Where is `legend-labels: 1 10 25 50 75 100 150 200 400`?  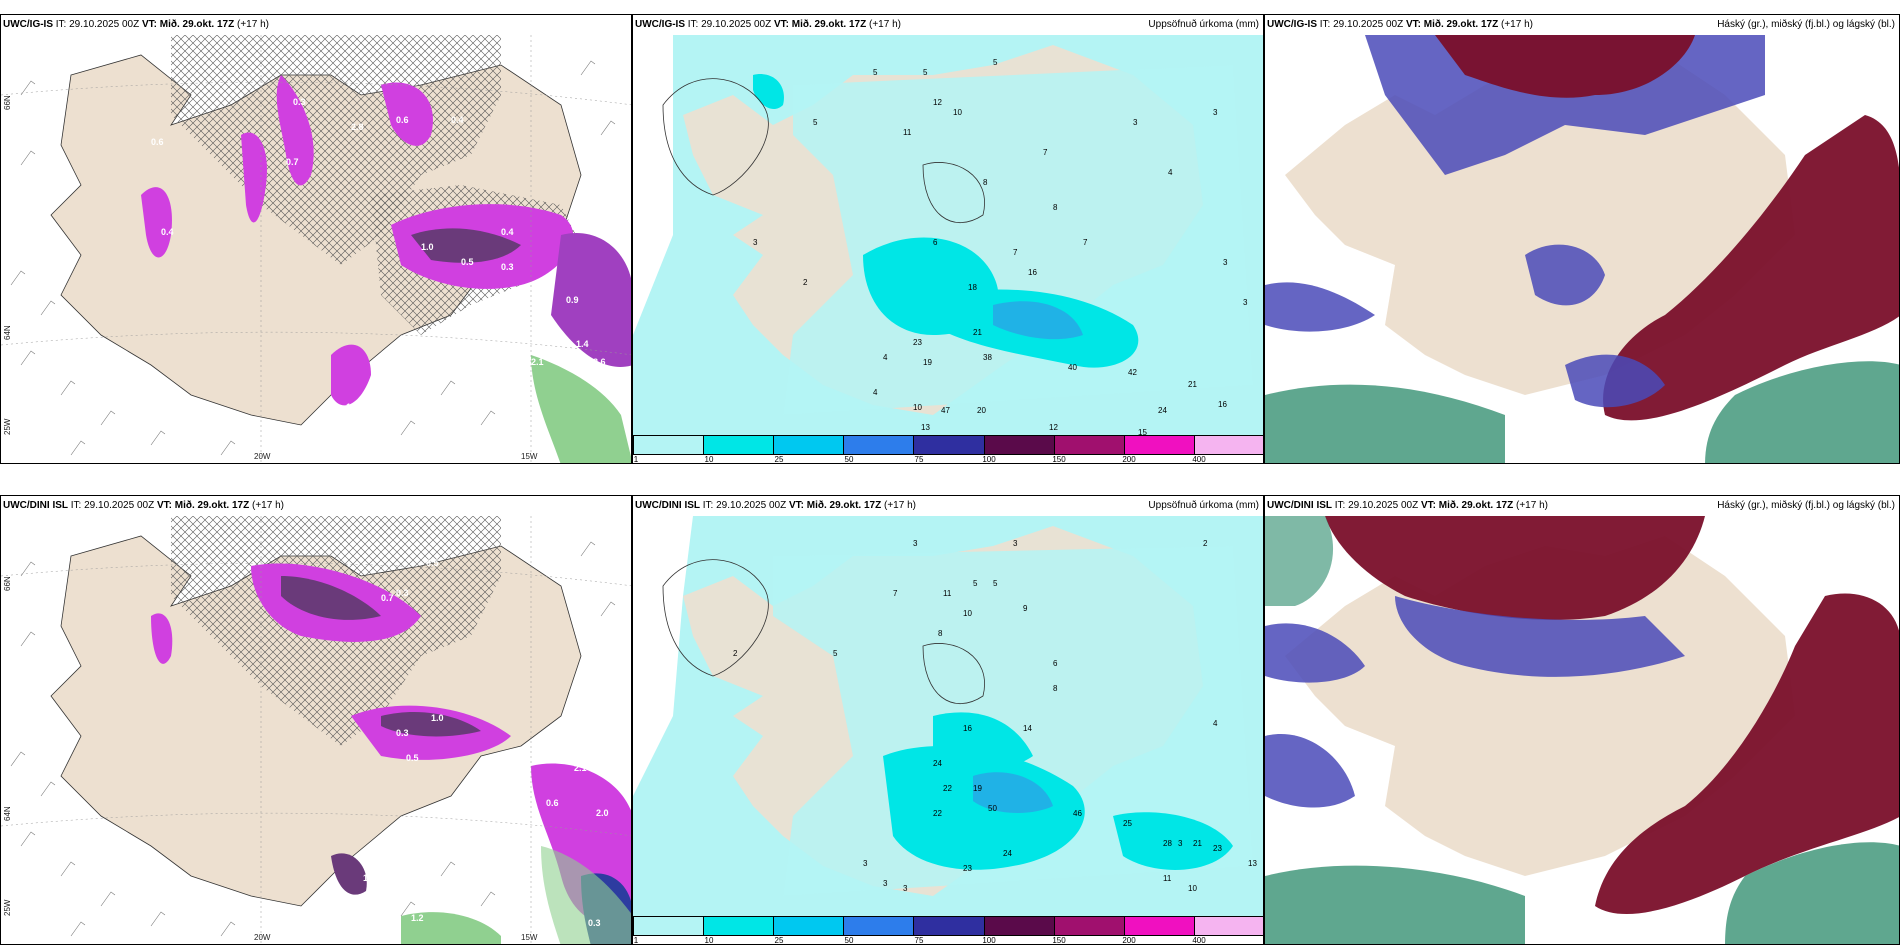 legend-labels: 1 10 25 50 75 100 150 200 400 is located at coordinates (919, 459).